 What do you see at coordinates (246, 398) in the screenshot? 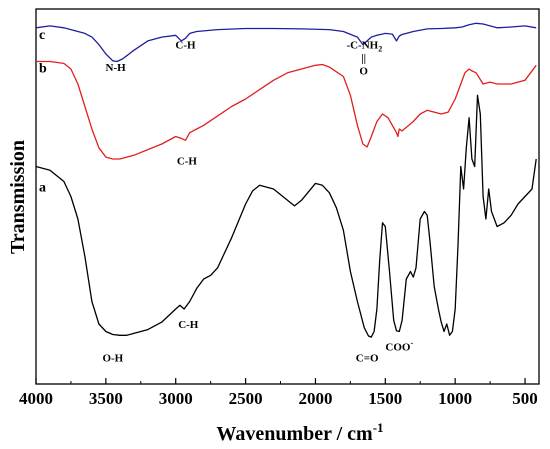
I see `x-tick-label: 2500` at bounding box center [246, 398].